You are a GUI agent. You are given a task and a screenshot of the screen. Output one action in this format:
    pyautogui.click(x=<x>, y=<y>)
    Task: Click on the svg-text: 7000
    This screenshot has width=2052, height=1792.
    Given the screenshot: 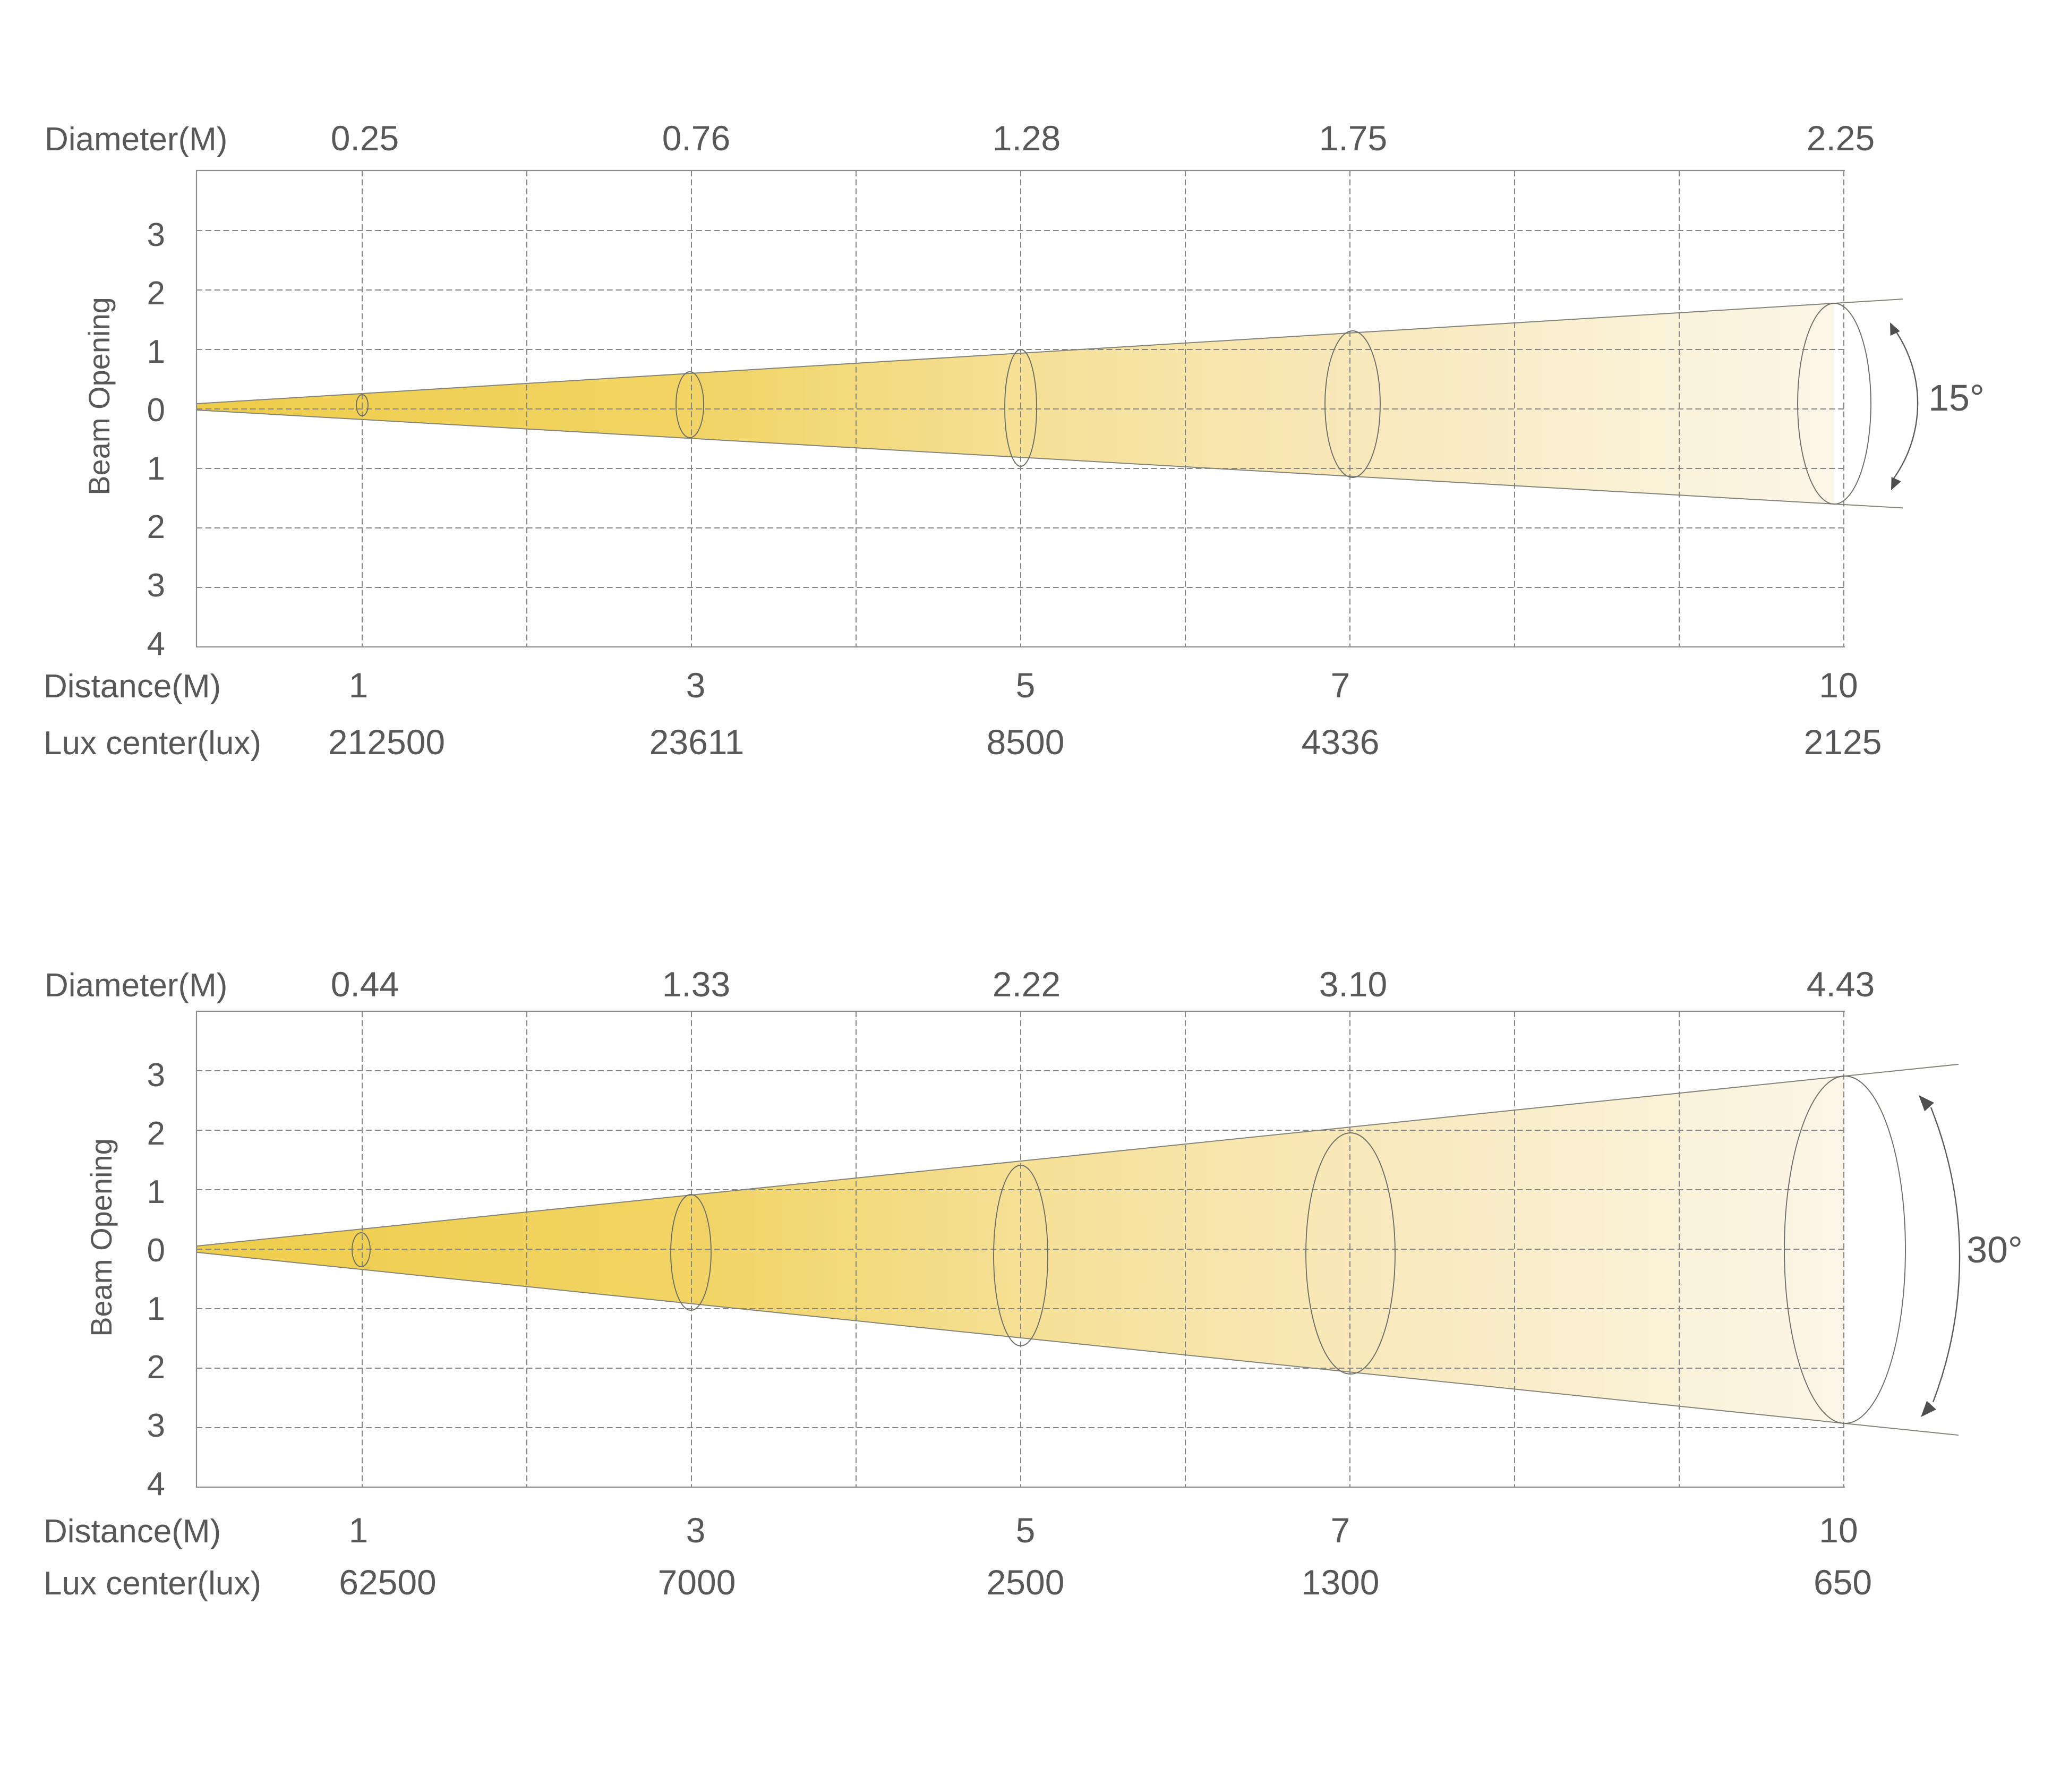 What is the action you would take?
    pyautogui.click(x=697, y=1582)
    